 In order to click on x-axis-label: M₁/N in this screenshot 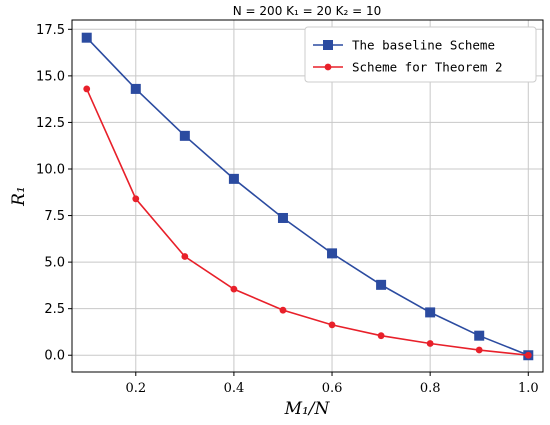, I will do `click(307, 409)`.